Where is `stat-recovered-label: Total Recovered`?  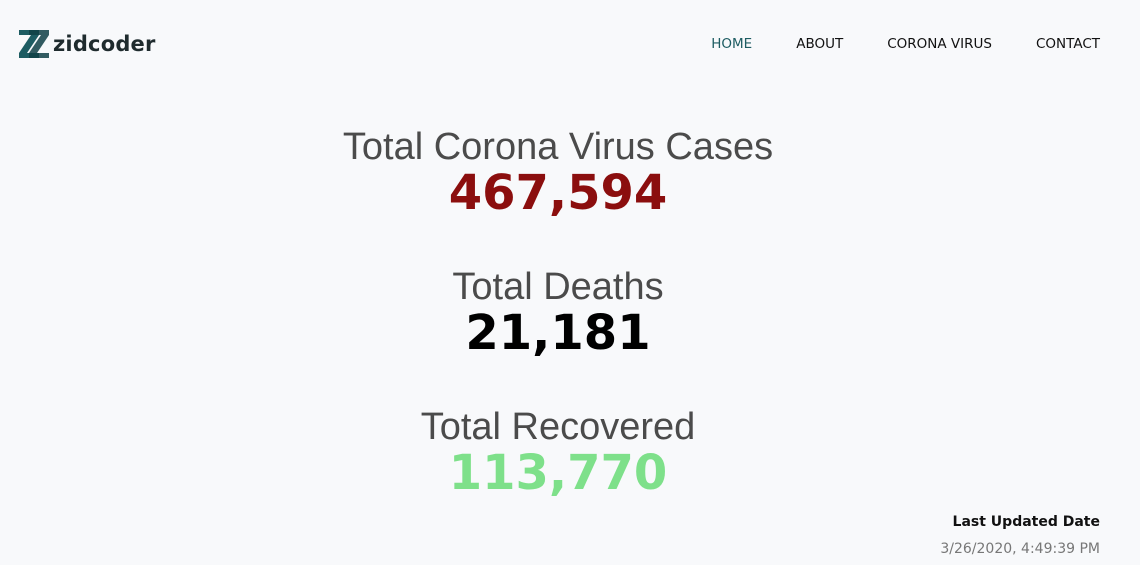
stat-recovered-label: Total Recovered is located at coordinates (558, 427).